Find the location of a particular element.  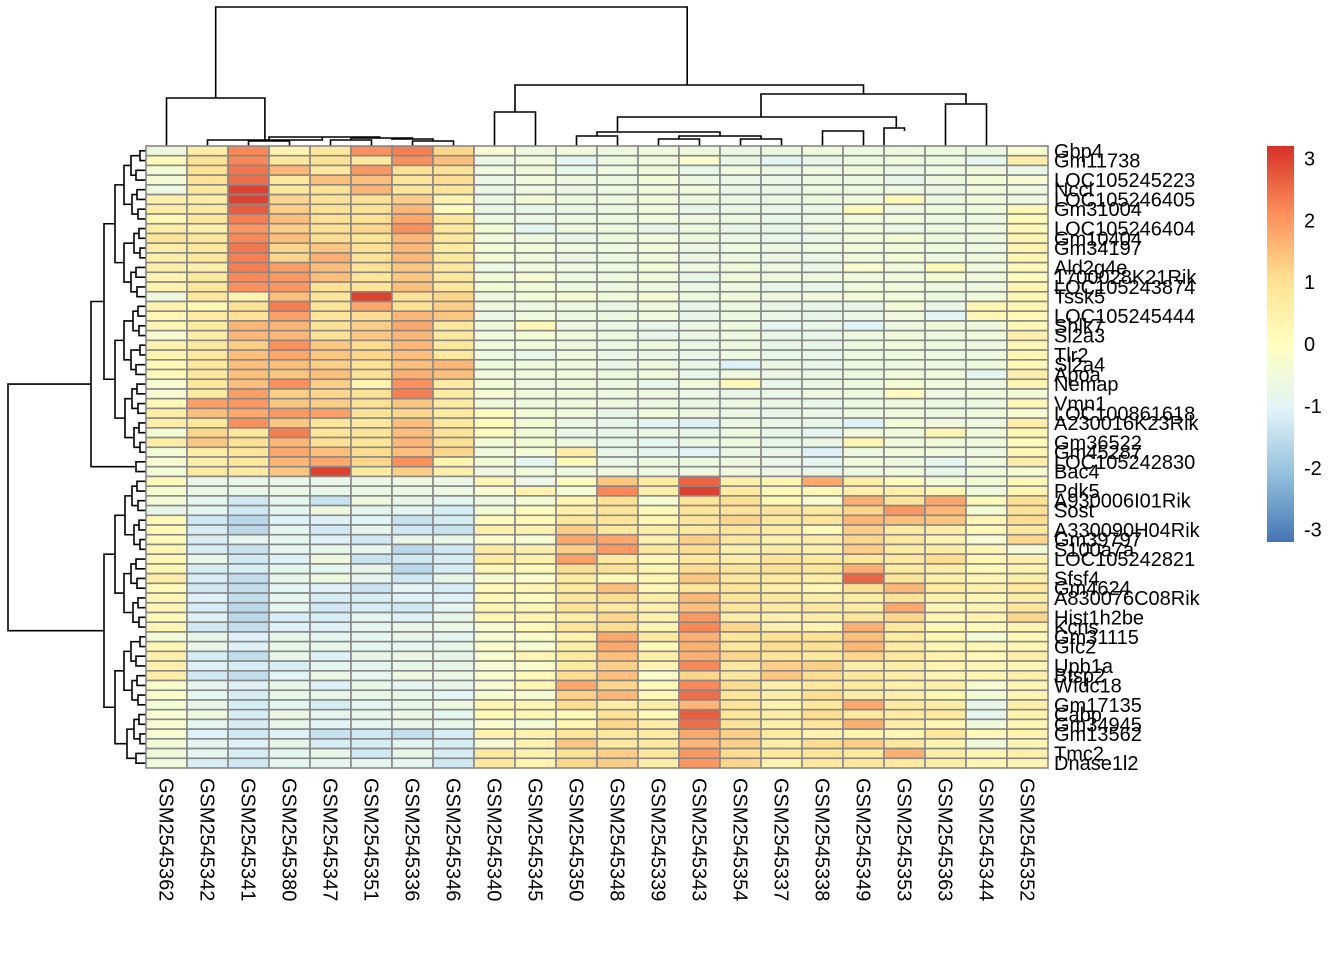

legend-tick-label: 2 is located at coordinates (1309, 221).